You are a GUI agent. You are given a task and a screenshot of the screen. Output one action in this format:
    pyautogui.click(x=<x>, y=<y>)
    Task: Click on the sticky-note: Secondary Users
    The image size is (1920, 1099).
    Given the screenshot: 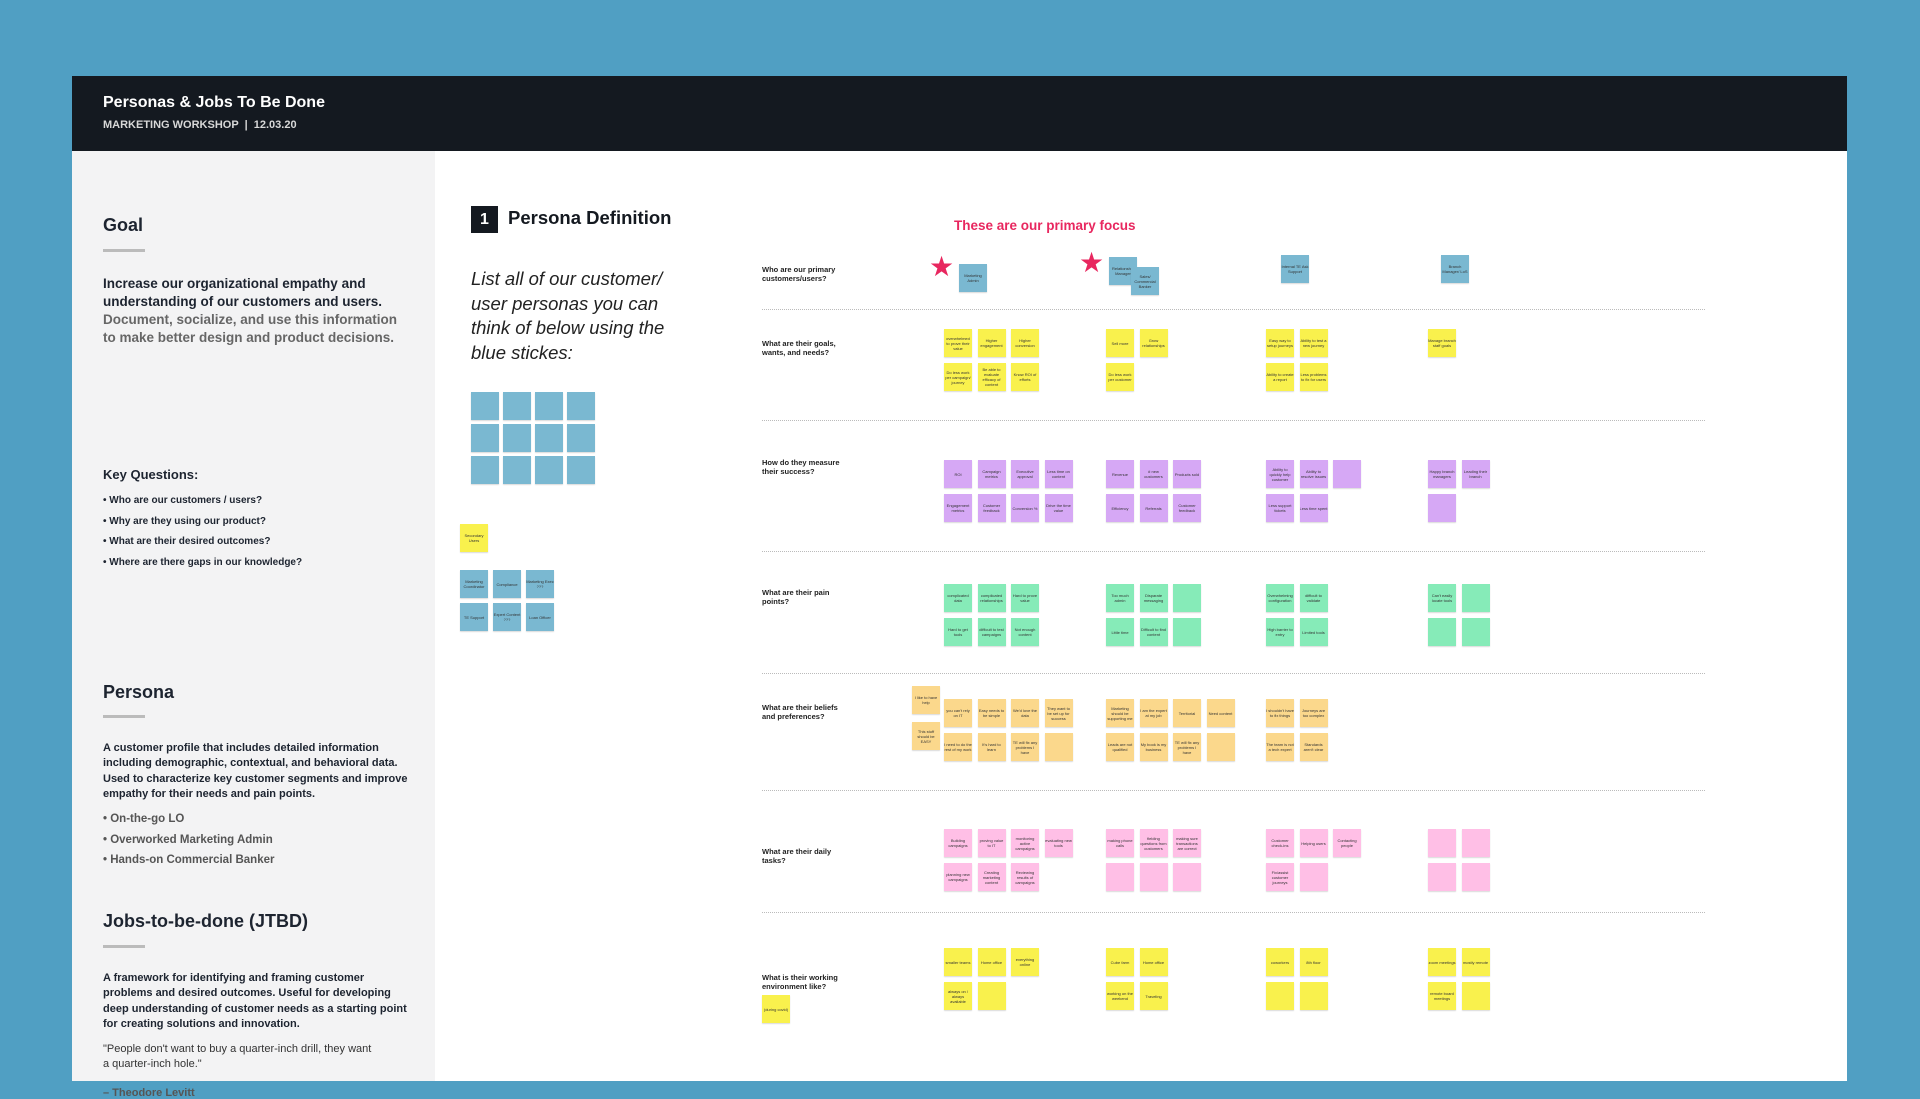 What is the action you would take?
    pyautogui.click(x=474, y=538)
    